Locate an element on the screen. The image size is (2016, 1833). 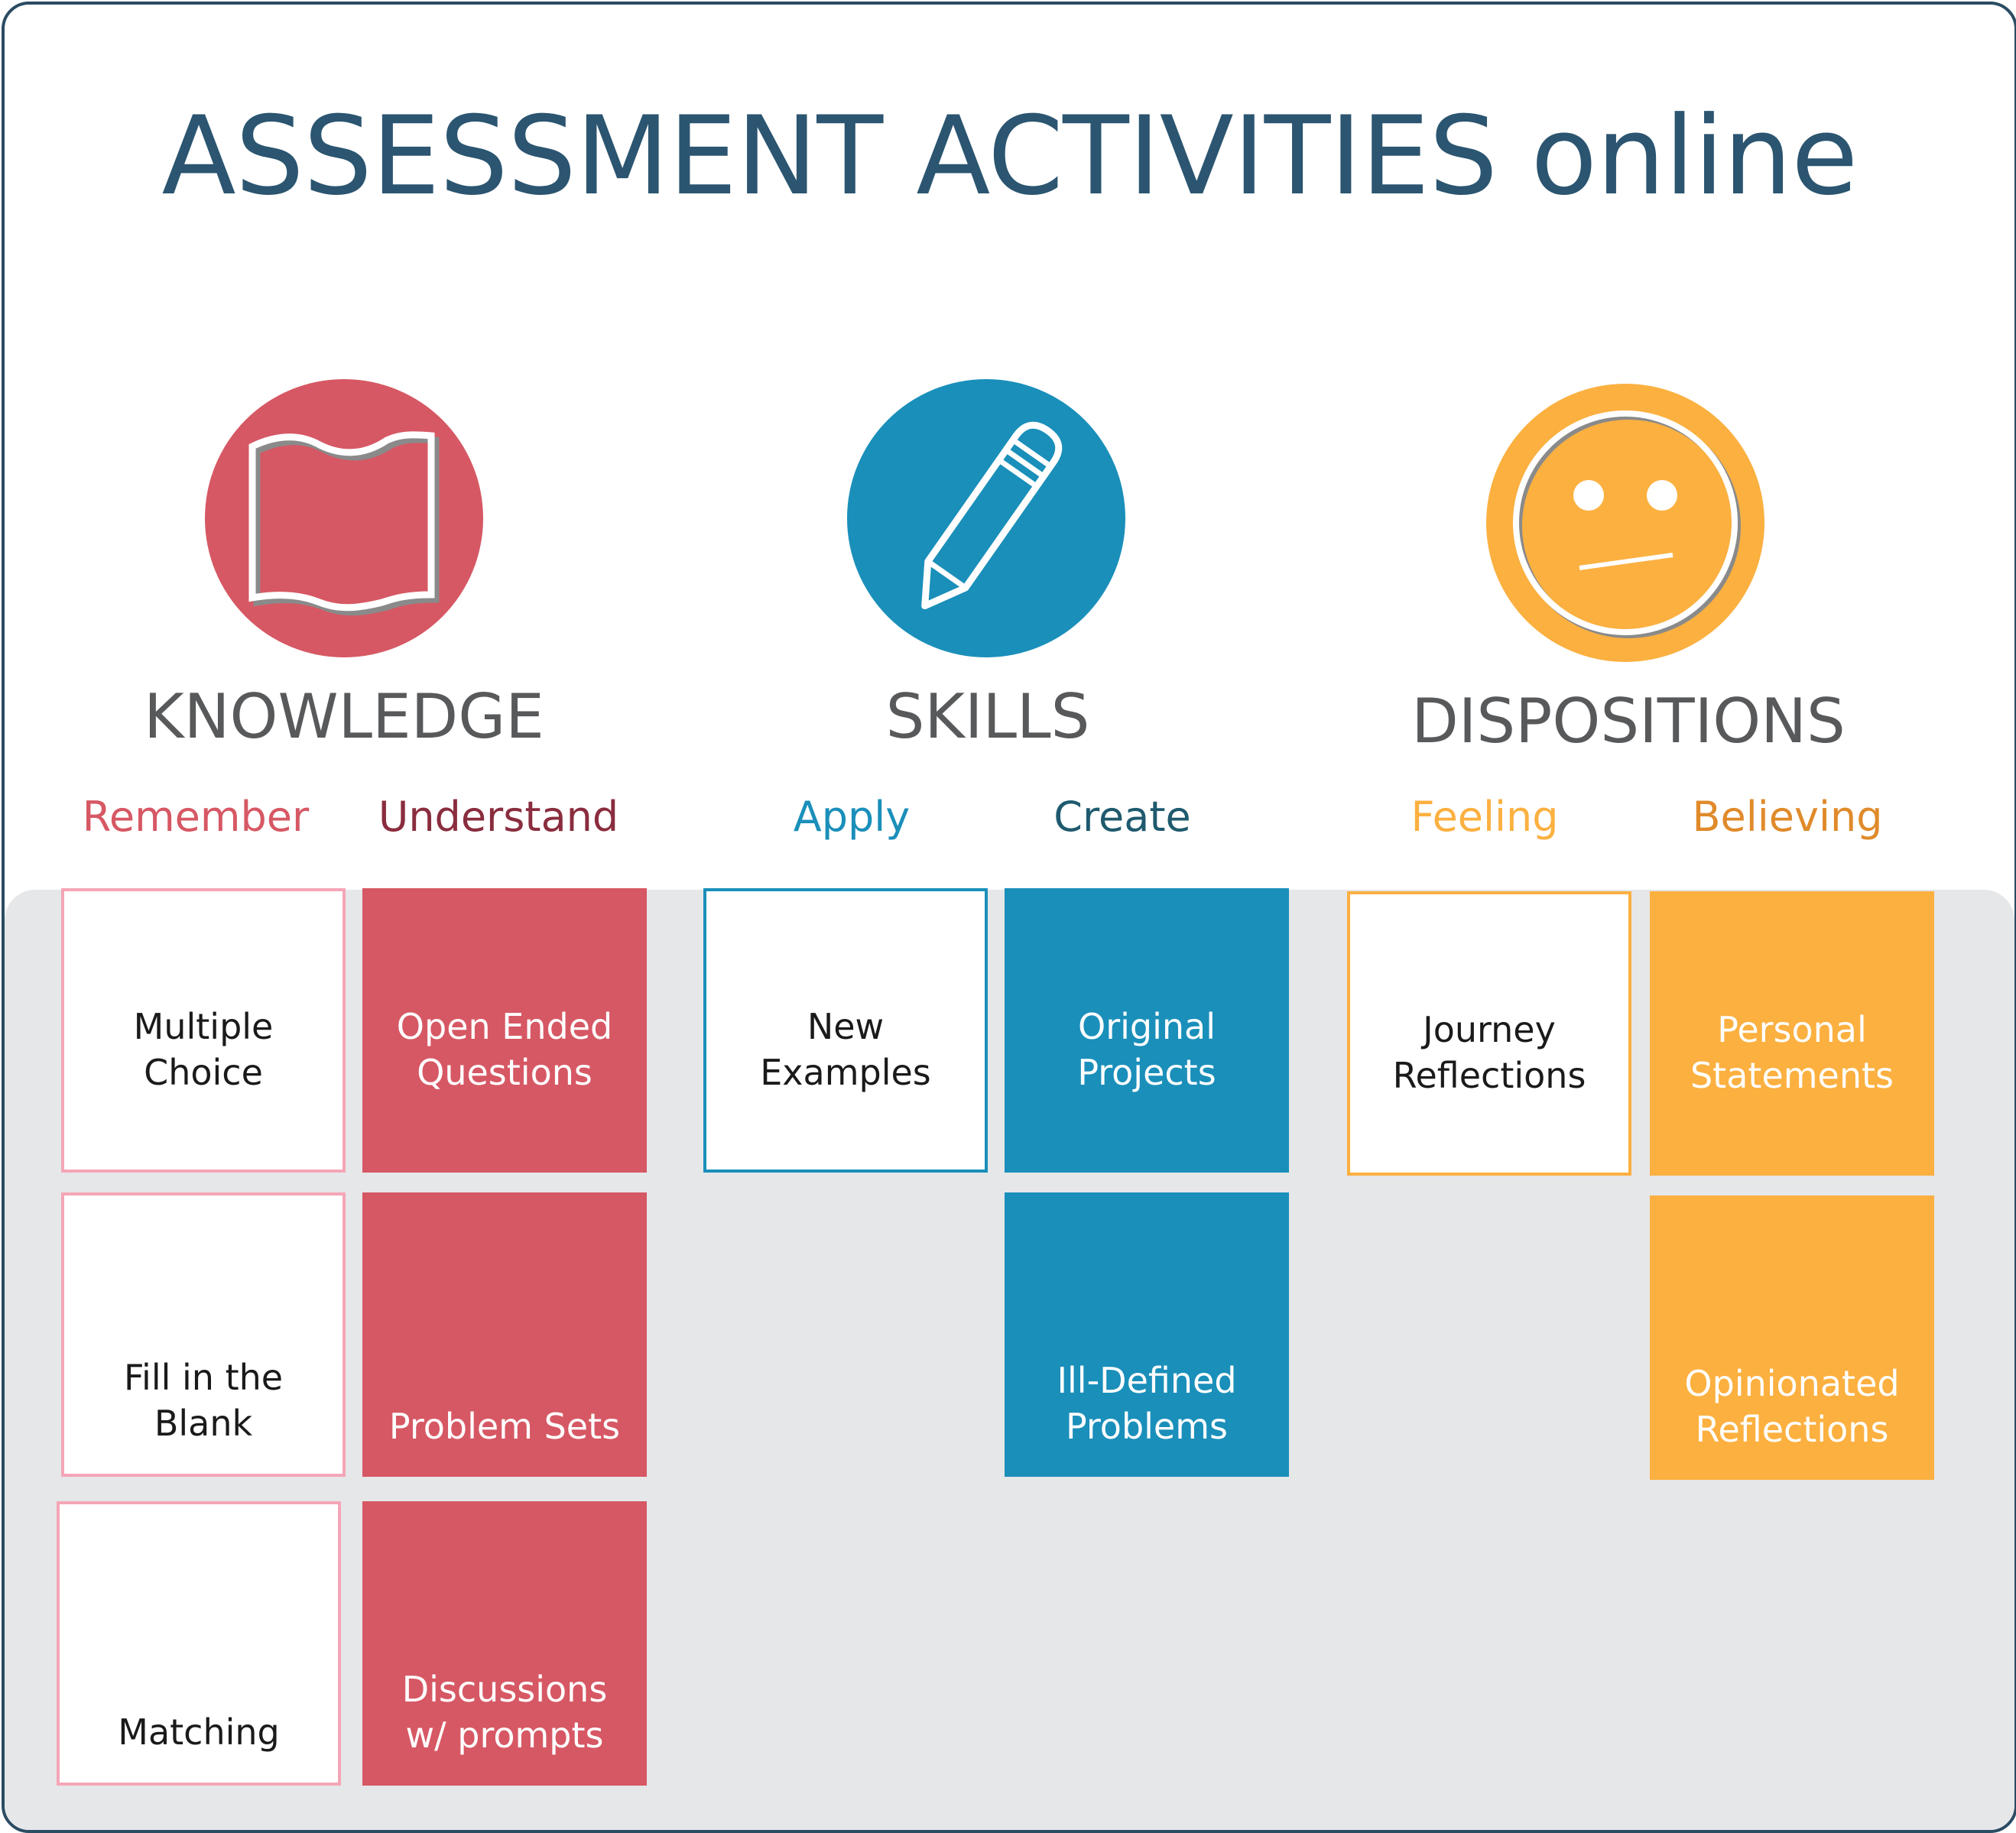
card-problem-sets: Problem Sets is located at coordinates (504, 1334).